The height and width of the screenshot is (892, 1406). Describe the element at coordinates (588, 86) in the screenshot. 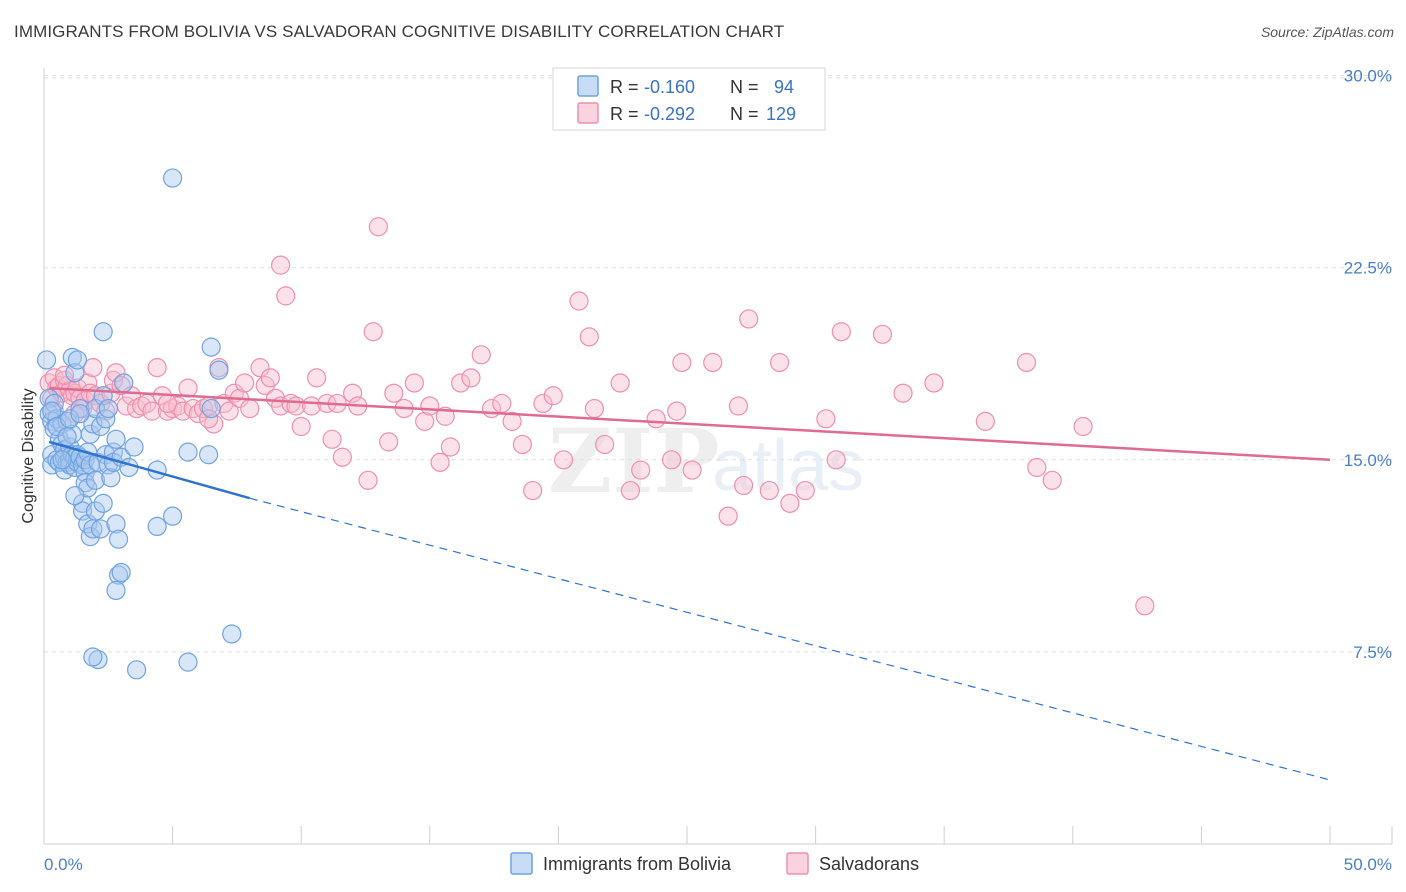

I see `legend-swatch-bolivia` at that location.